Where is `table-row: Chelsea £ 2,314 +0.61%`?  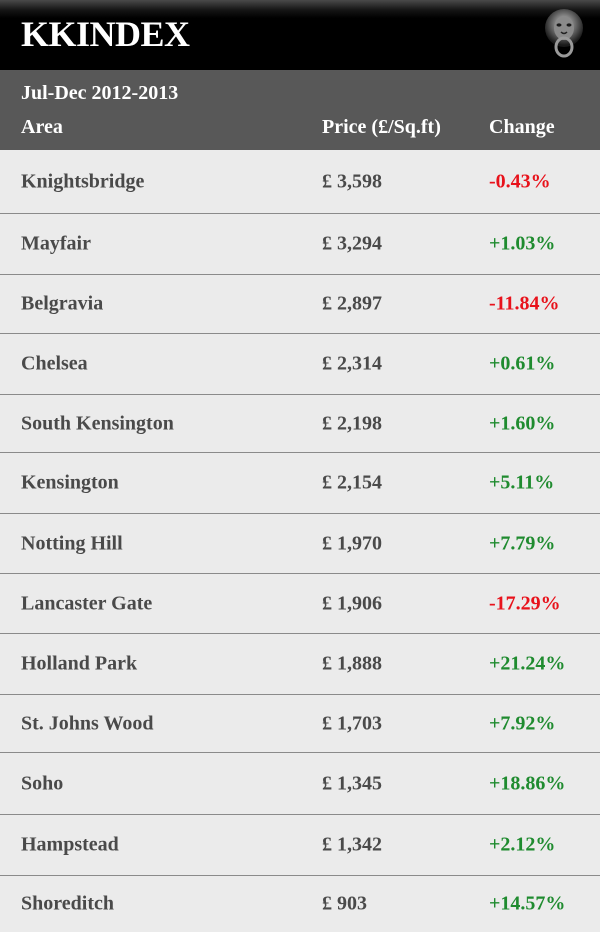
table-row: Chelsea £ 2,314 +0.61% is located at coordinates (300, 363).